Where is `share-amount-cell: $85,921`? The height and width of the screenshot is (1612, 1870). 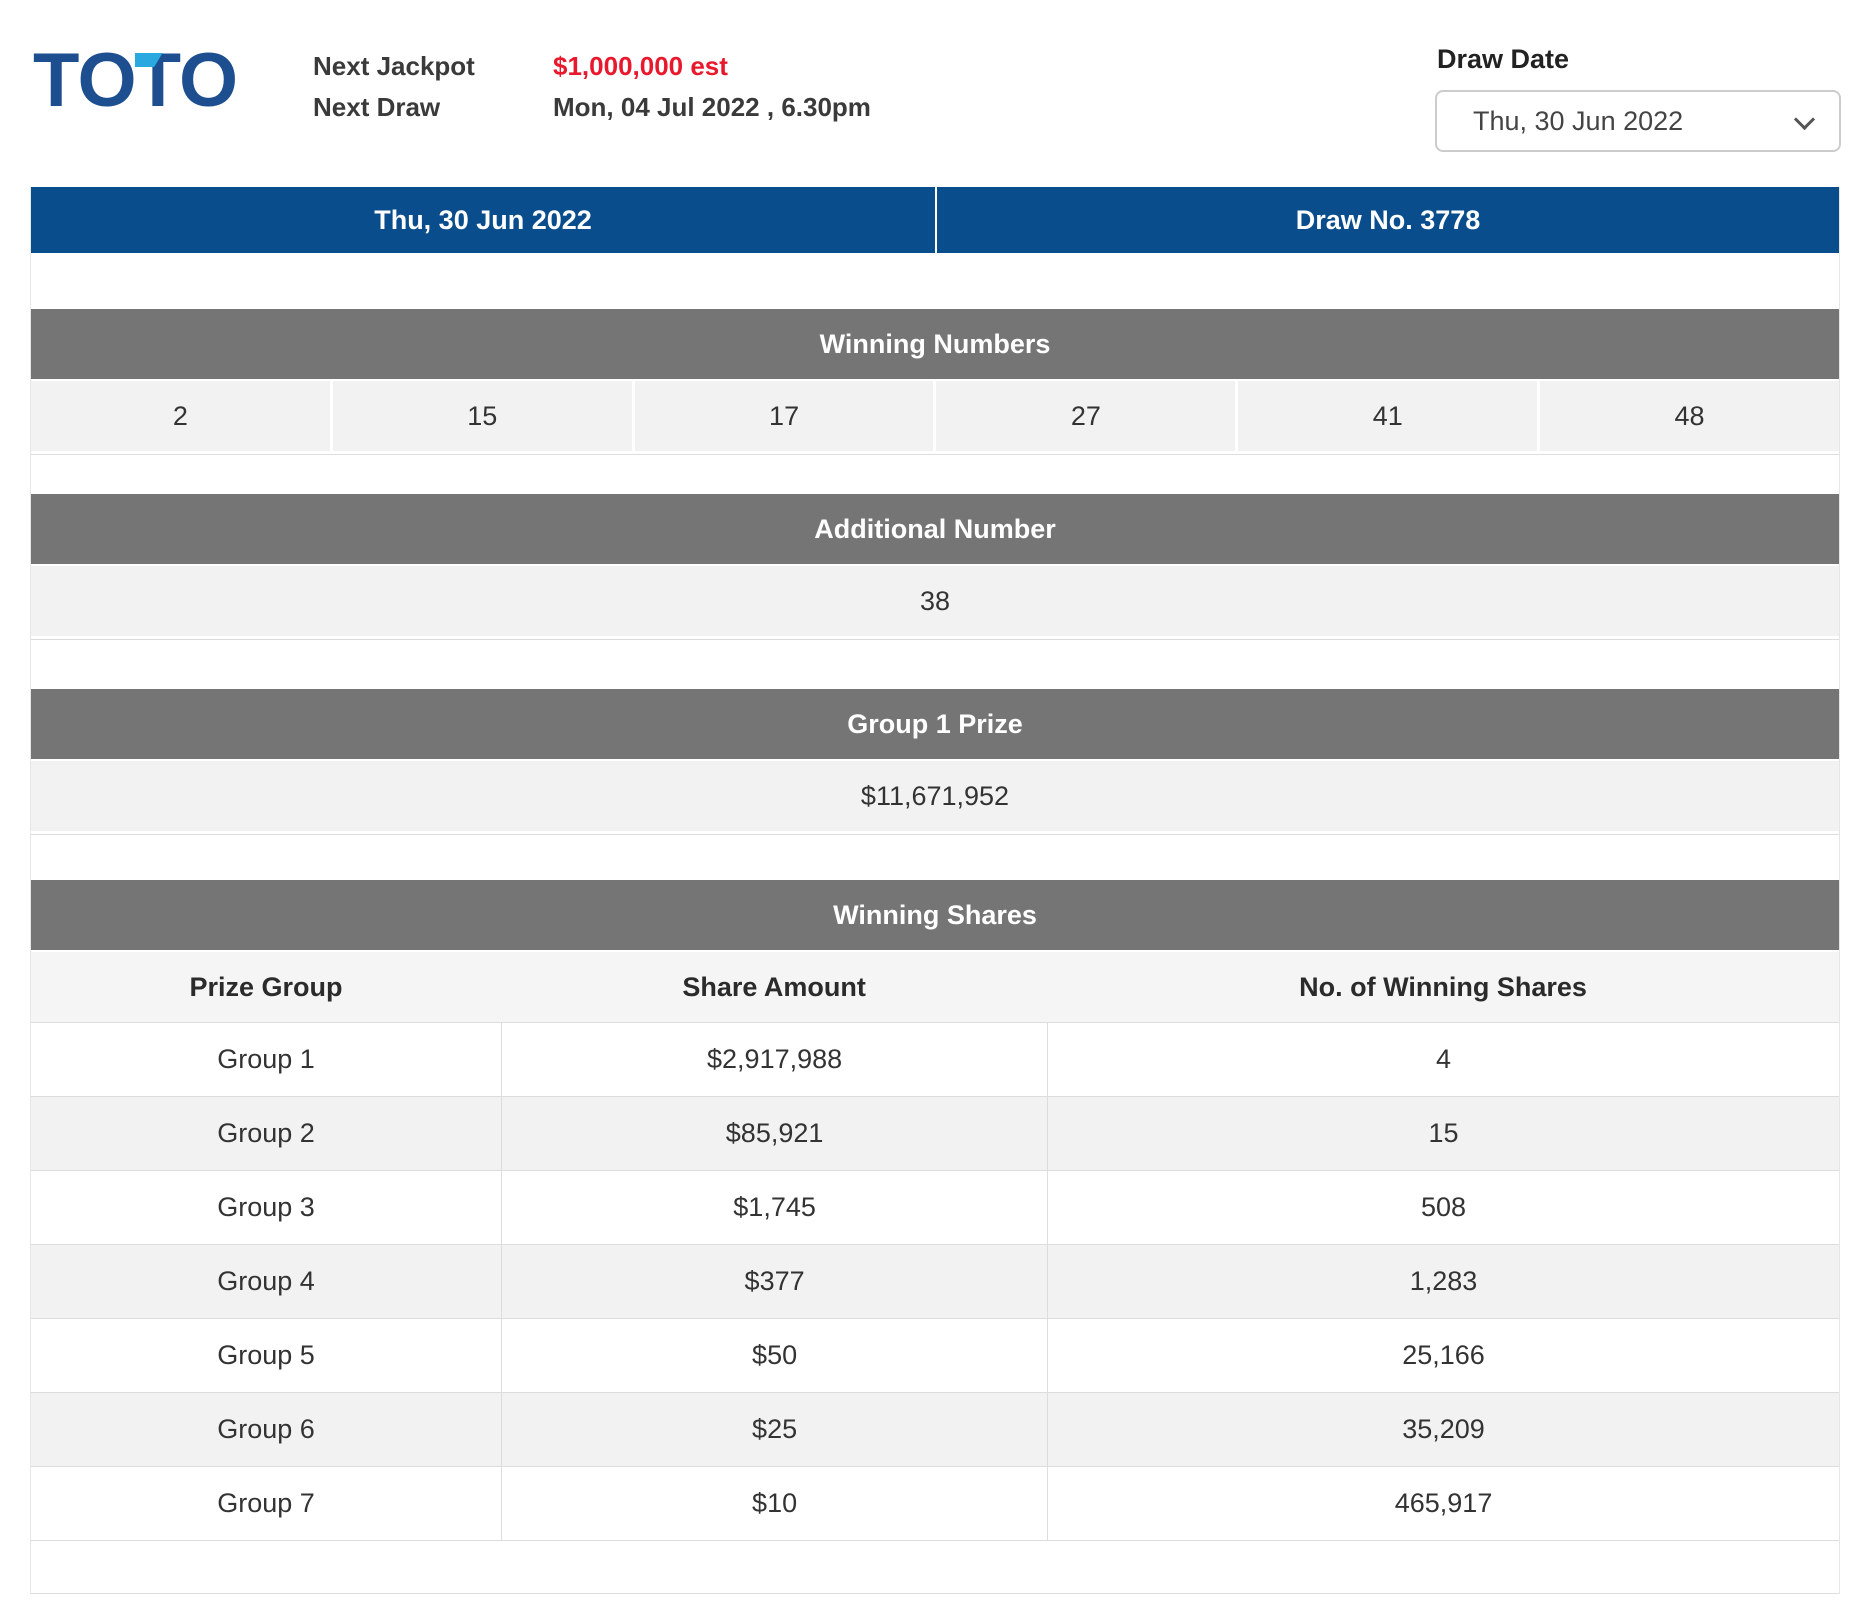
share-amount-cell: $85,921 is located at coordinates (774, 1133).